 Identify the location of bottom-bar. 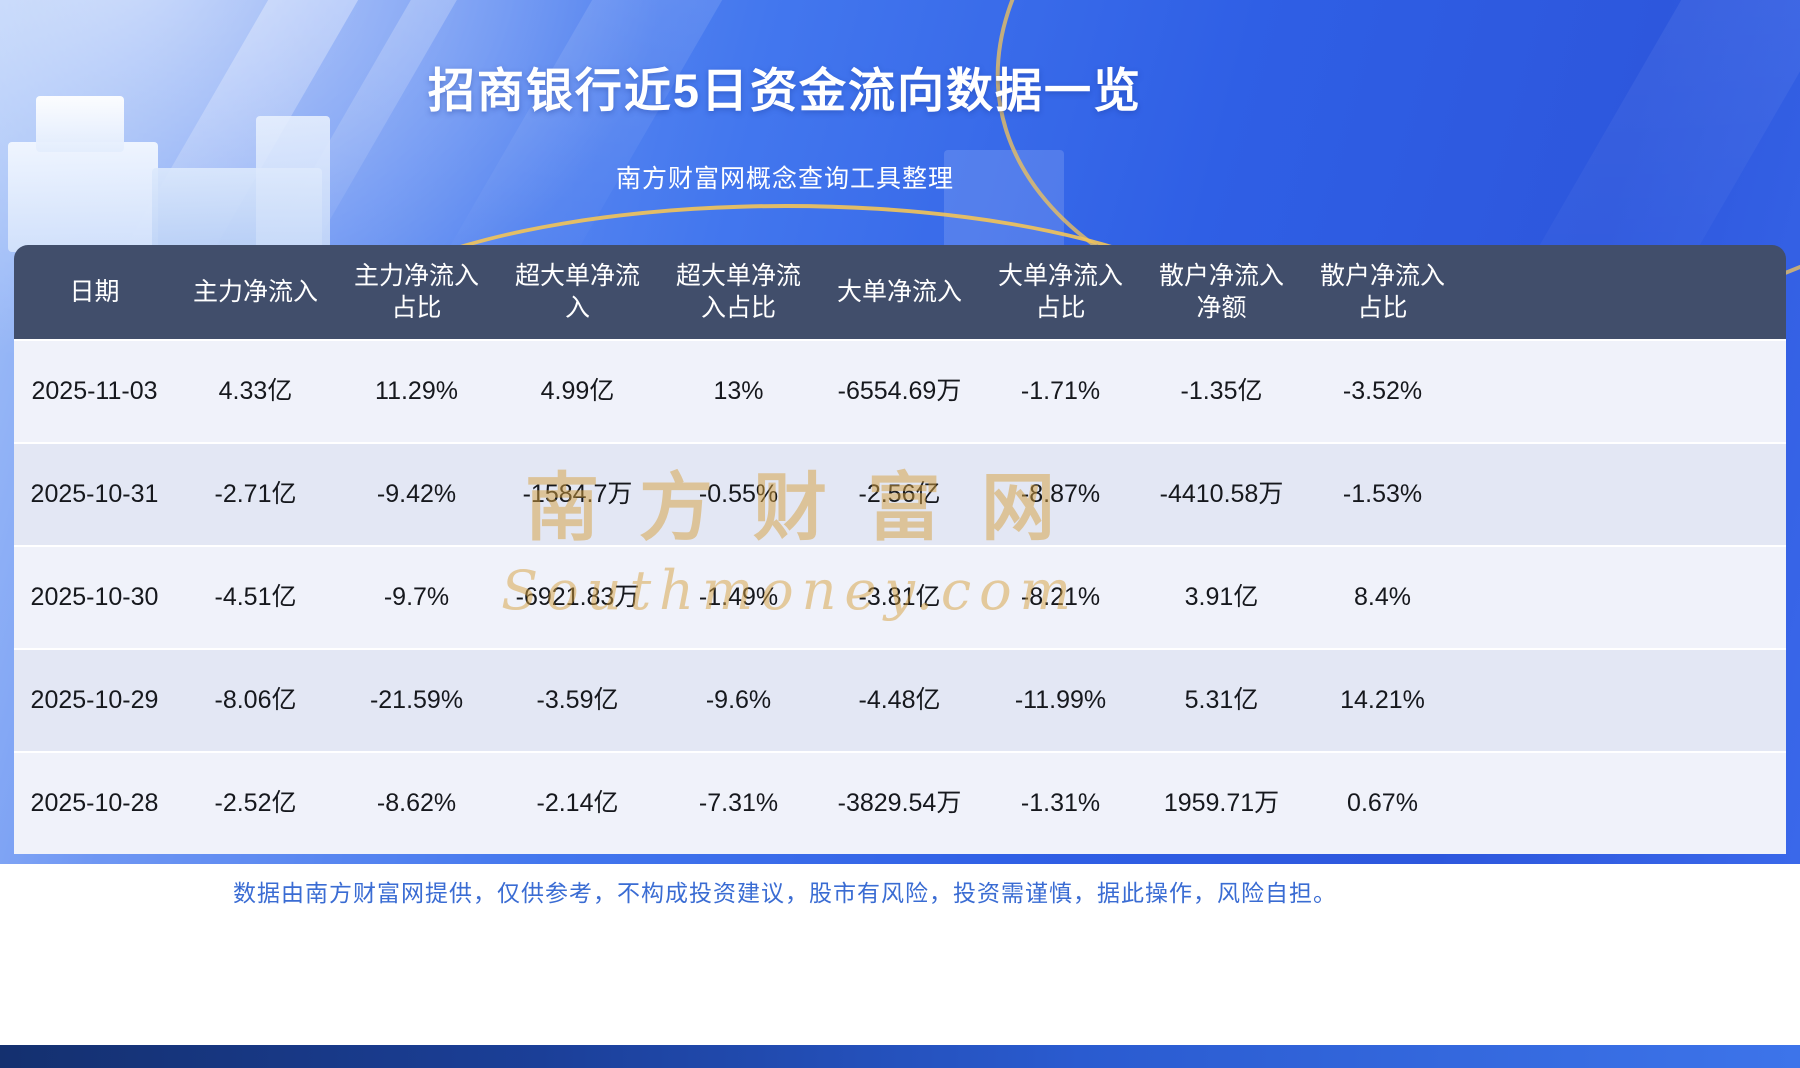
(900, 1056).